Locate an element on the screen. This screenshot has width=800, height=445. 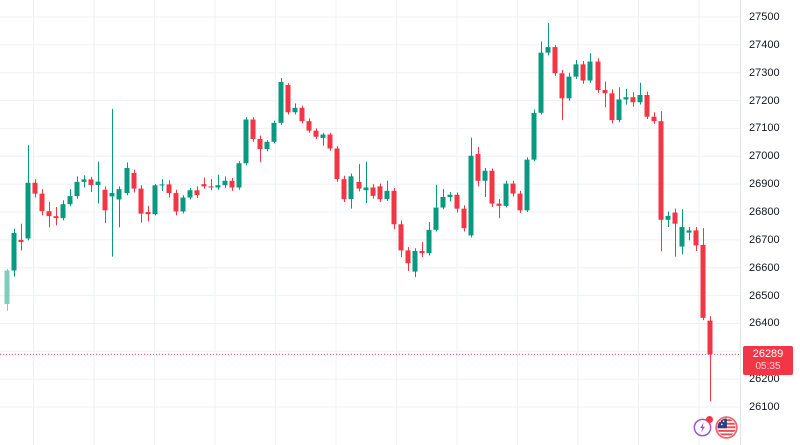
notification-dot is located at coordinates (709, 419).